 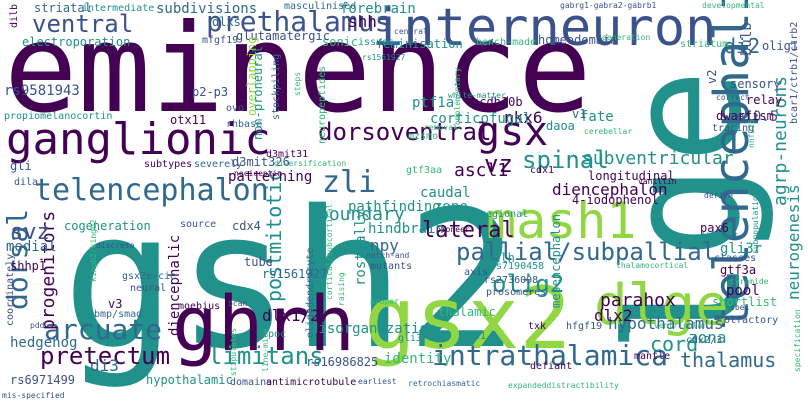 What do you see at coordinates (199, 306) in the screenshot?
I see `word-moebius: moebius` at bounding box center [199, 306].